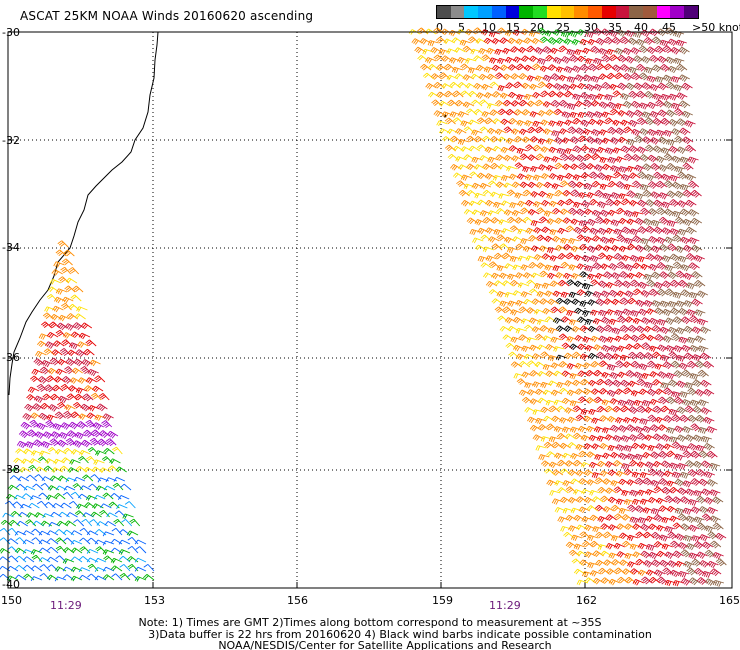 The height and width of the screenshot is (650, 740). Describe the element at coordinates (154, 600) in the screenshot. I see `lon-label-153: 153` at that location.